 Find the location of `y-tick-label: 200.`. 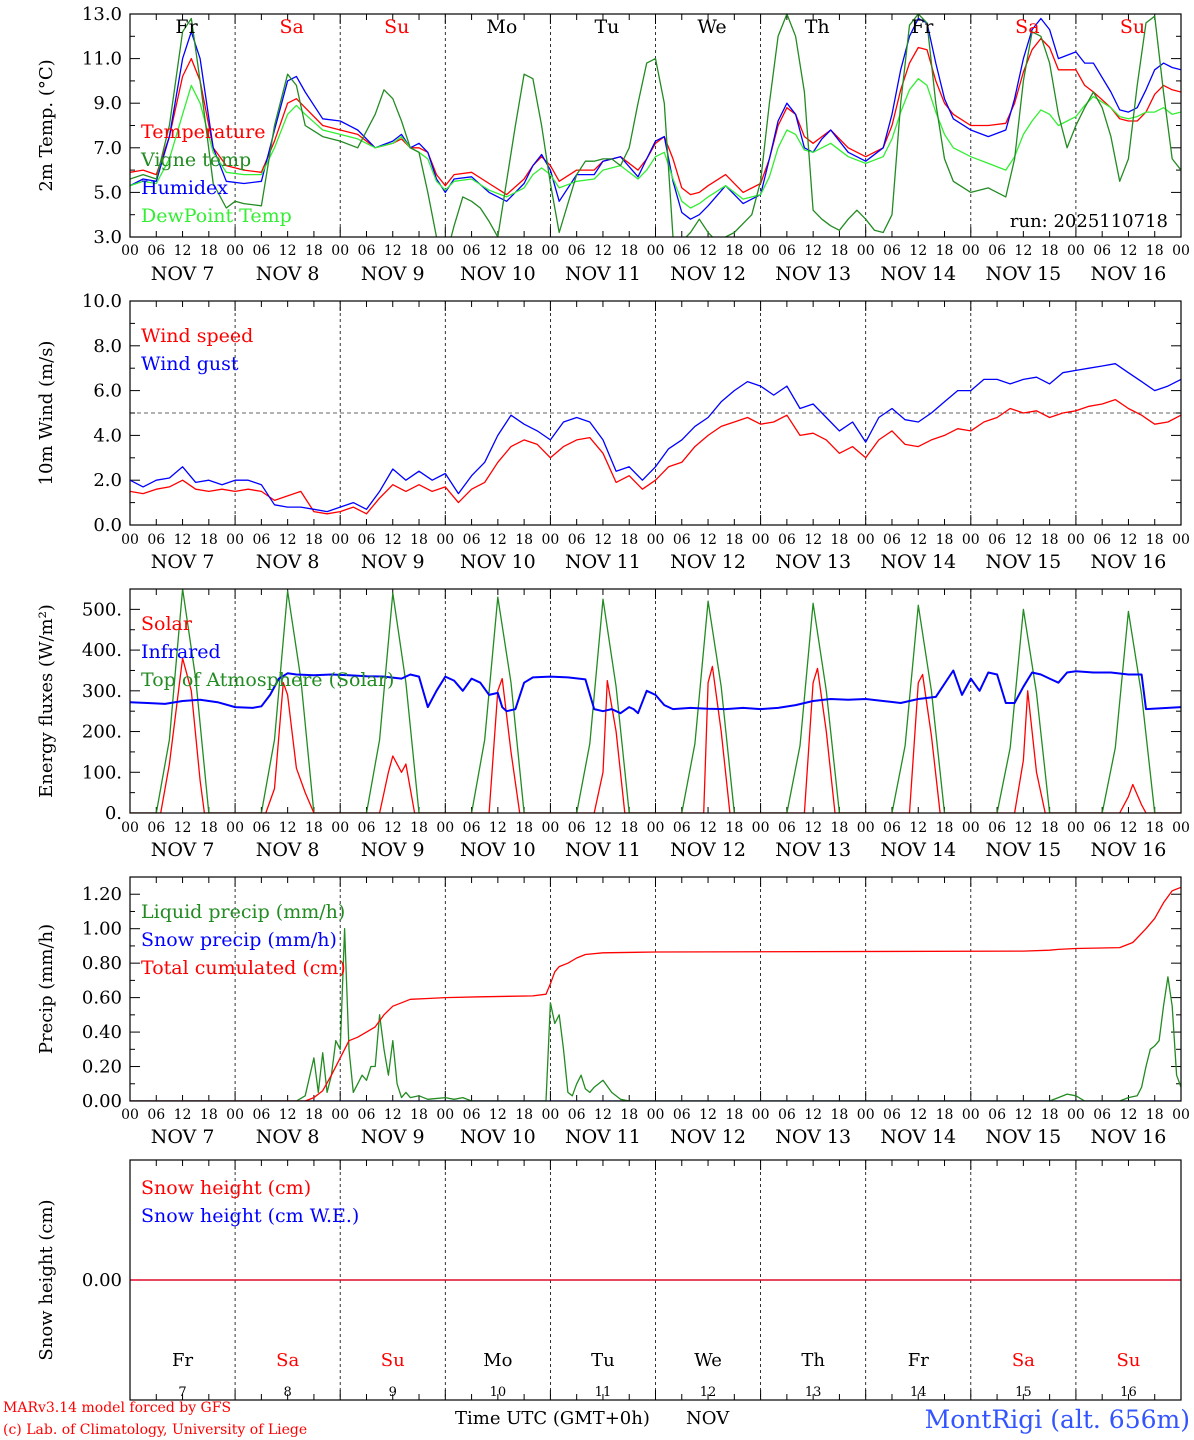

y-tick-label: 200. is located at coordinates (102, 732).